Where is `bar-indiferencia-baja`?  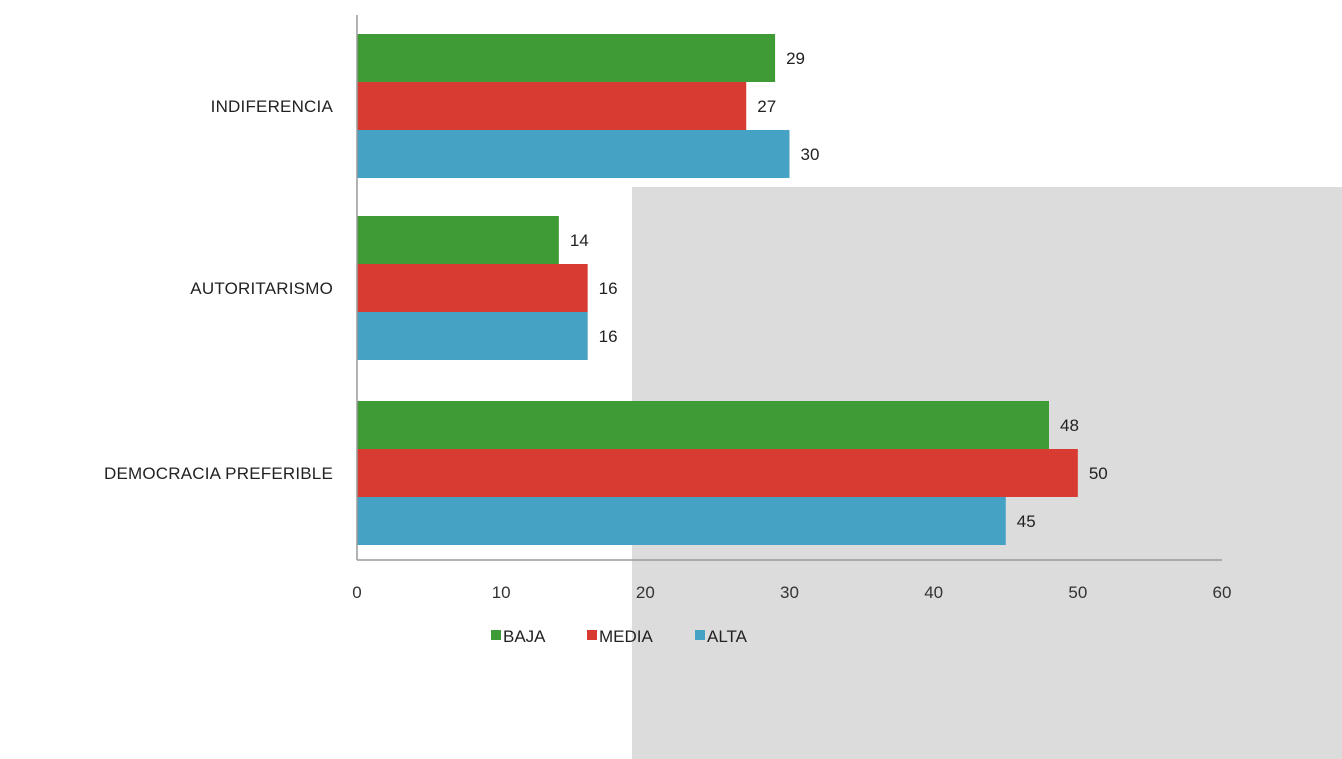 bar-indiferencia-baja is located at coordinates (566, 58).